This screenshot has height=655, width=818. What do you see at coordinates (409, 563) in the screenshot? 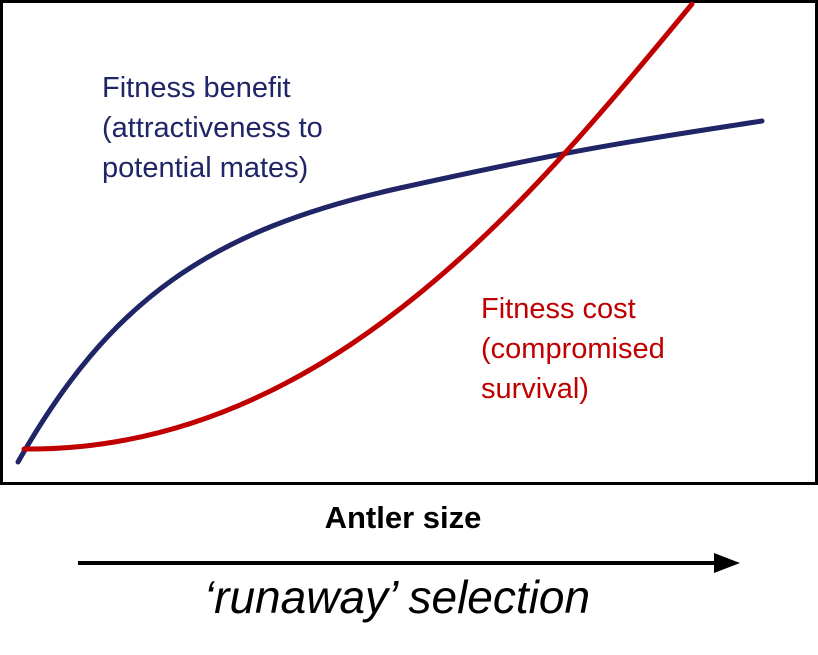
I see `direction-arrow` at bounding box center [409, 563].